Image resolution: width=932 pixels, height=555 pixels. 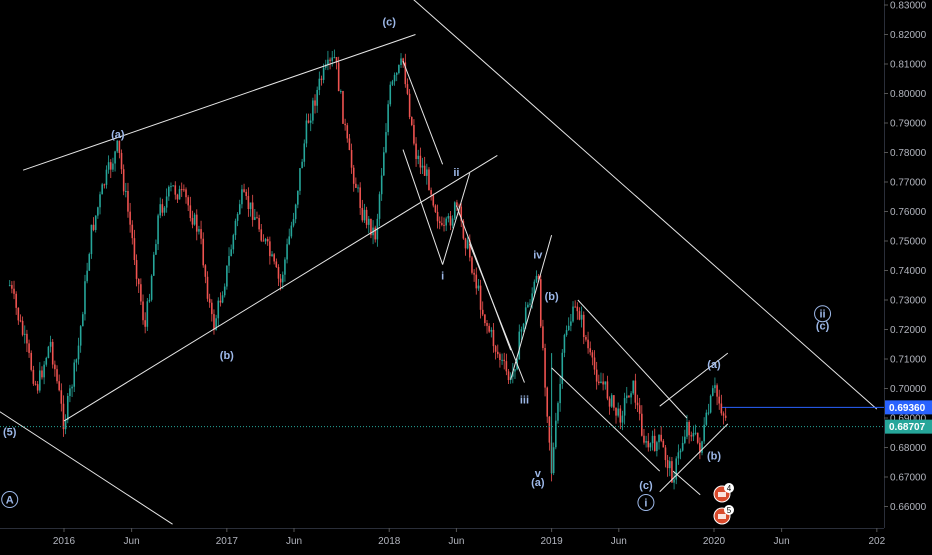 I want to click on y-tick-label: 0.75000, so click(x=908, y=242).